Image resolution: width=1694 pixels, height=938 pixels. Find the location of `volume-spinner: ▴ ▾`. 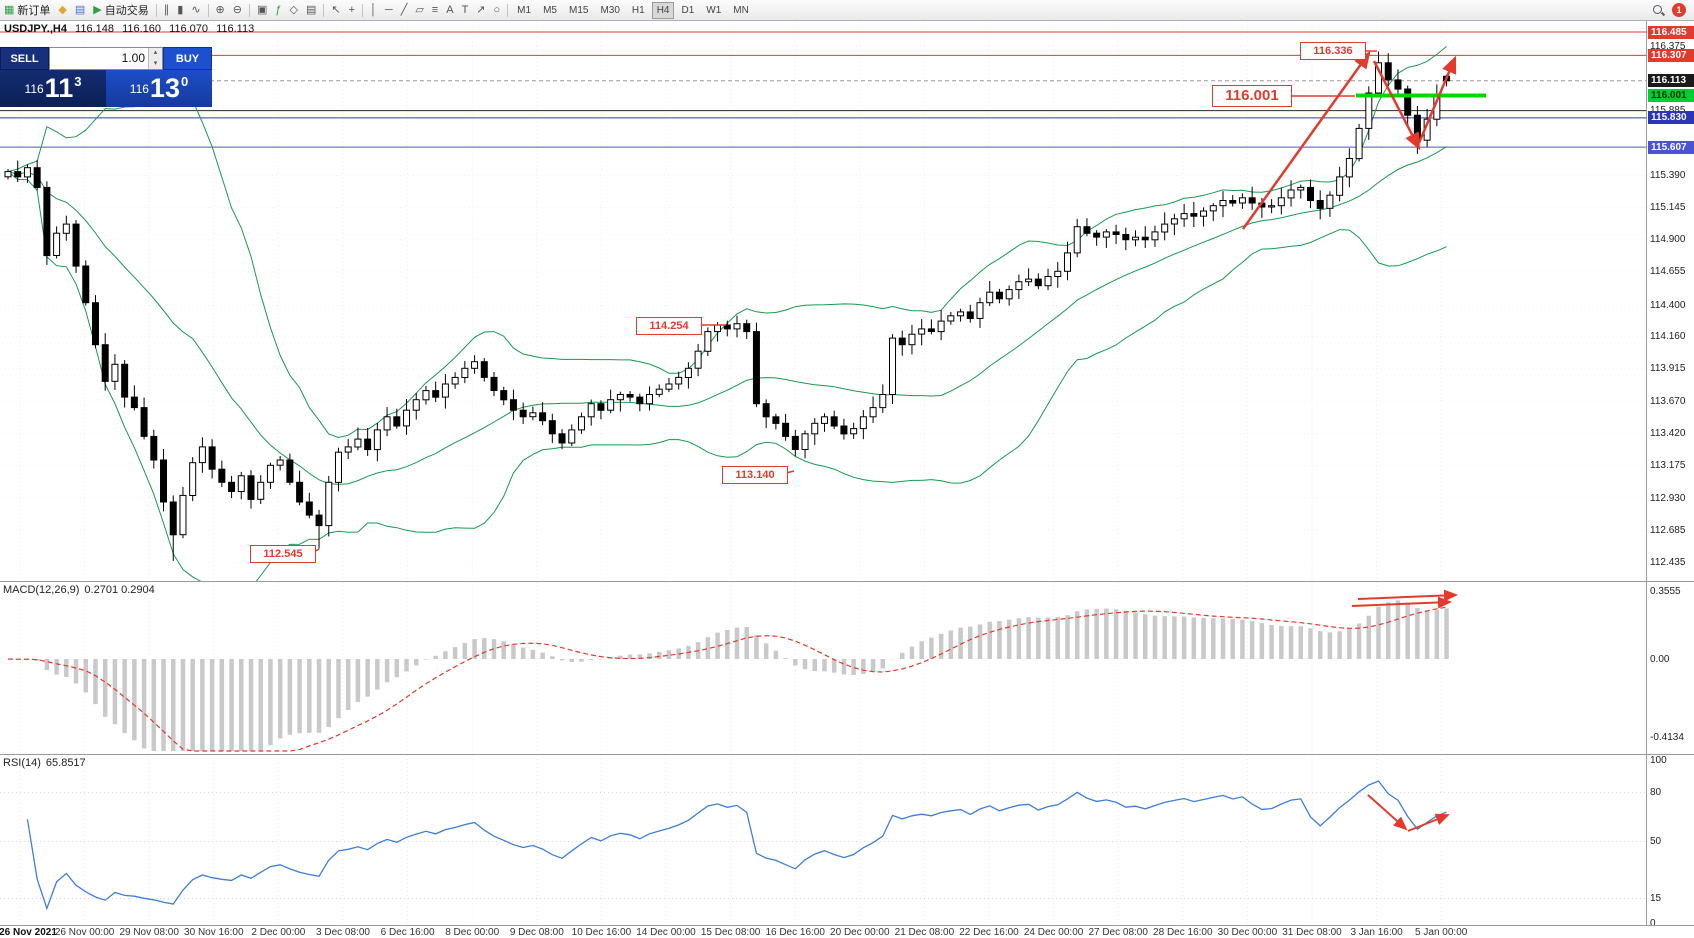

volume-spinner: ▴ ▾ is located at coordinates (155, 58).